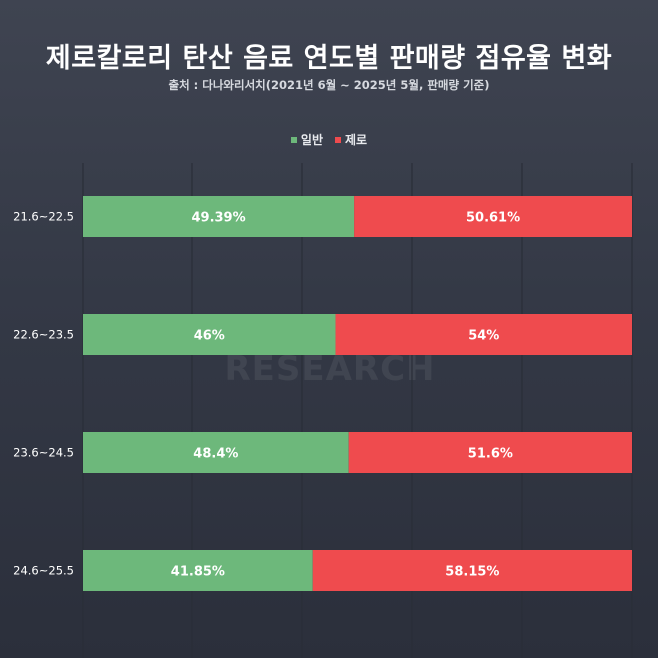  Describe the element at coordinates (329, 139) in the screenshot. I see `chart-legend: 일반 제로` at that location.